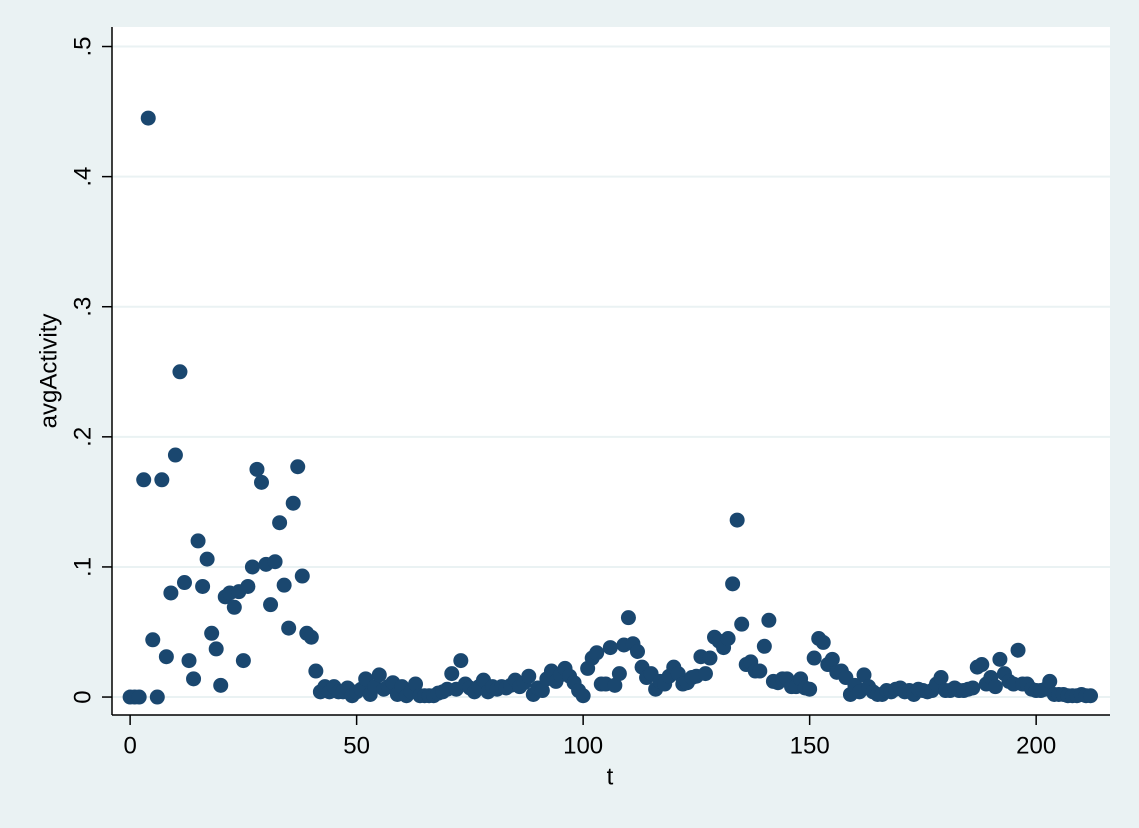 This screenshot has height=828, width=1139. I want to click on y-axis-title: avgActivity, so click(48, 371).